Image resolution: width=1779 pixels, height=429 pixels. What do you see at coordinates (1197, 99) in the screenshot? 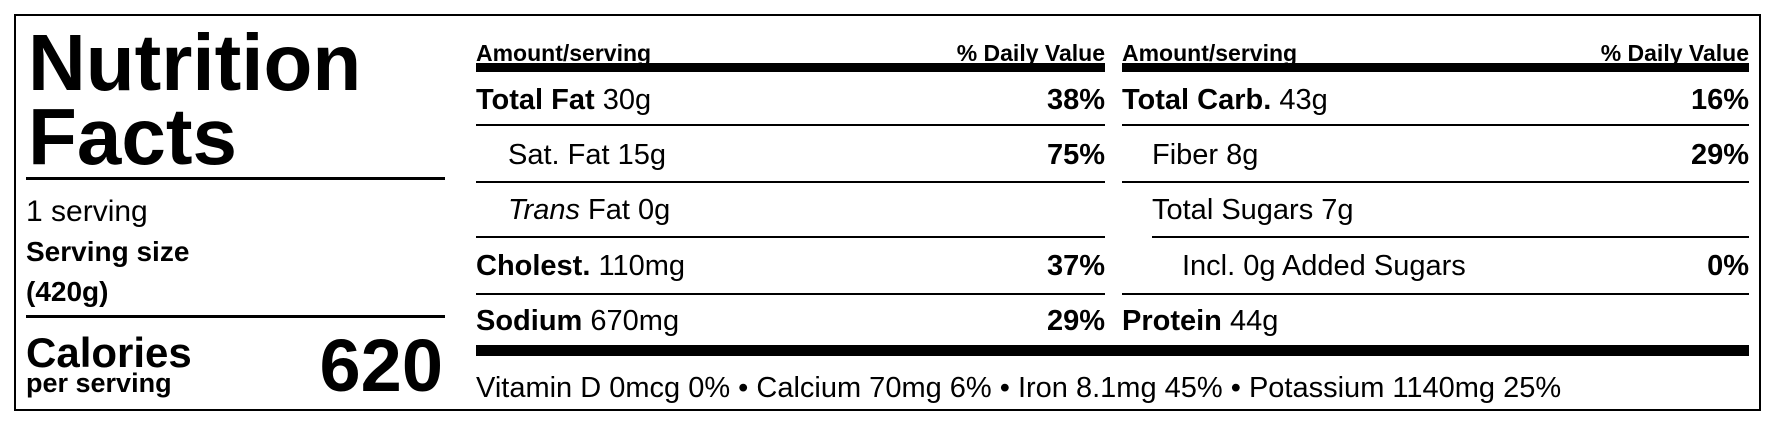
I see `nutrient-name: Total Carb.` at bounding box center [1197, 99].